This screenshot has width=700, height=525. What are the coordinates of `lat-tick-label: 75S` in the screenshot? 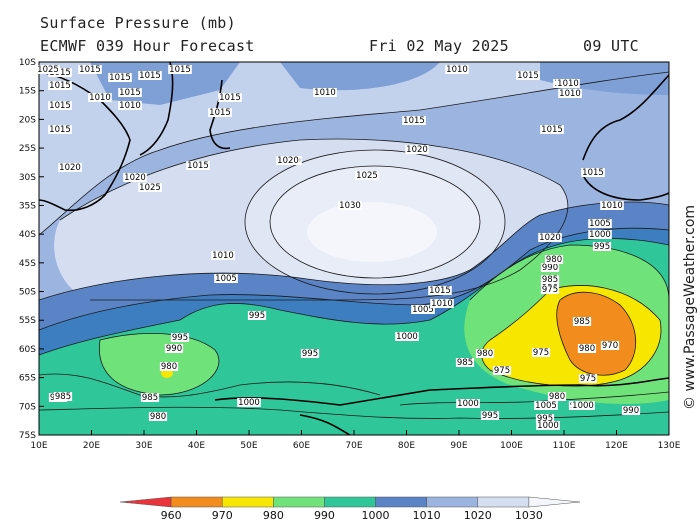 It's located at (27, 436).